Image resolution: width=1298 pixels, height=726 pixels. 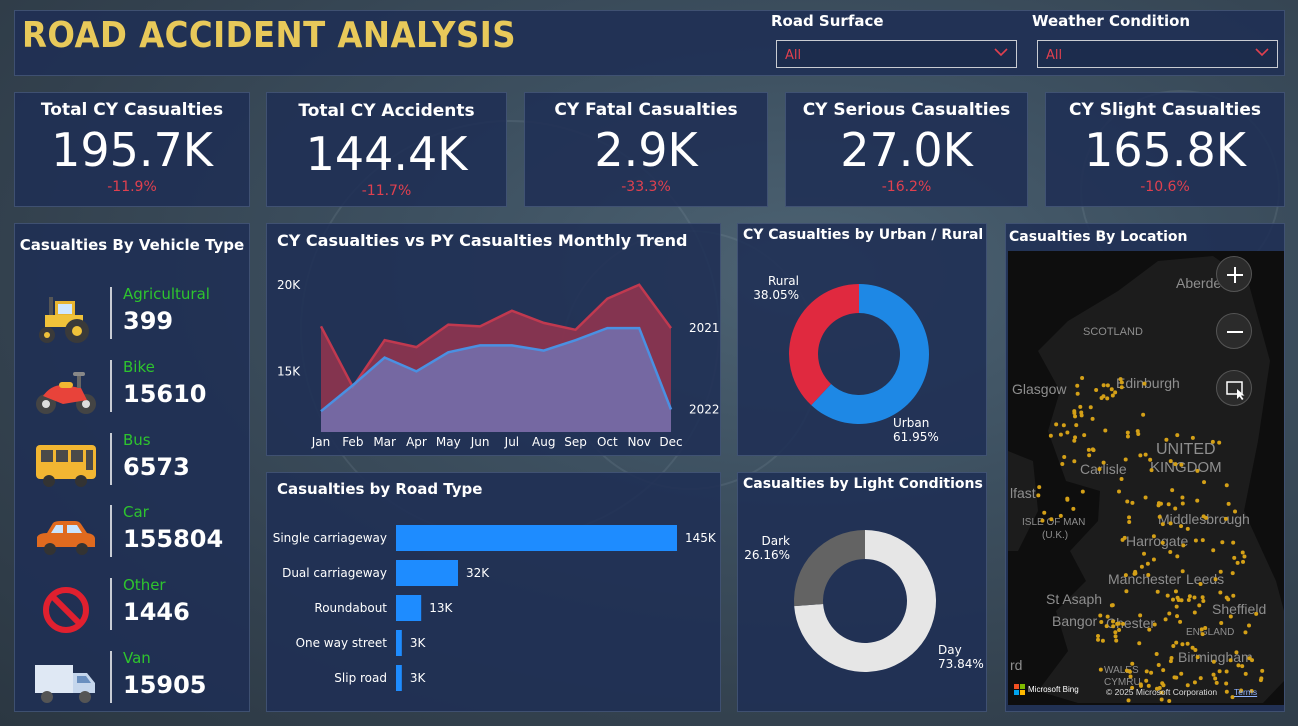 I want to click on slice-label: Rural, so click(x=783, y=281).